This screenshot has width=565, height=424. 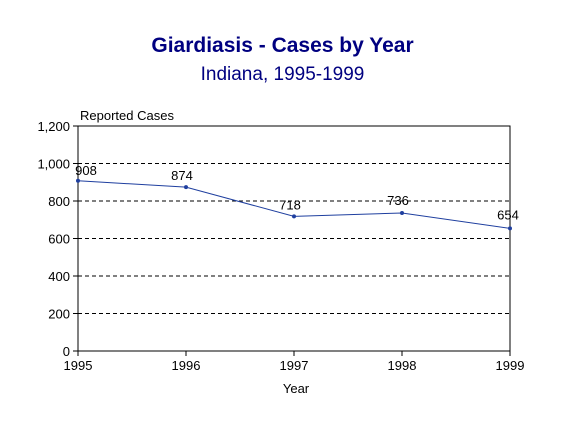 What do you see at coordinates (59, 276) in the screenshot?
I see `y-tick-label: 400` at bounding box center [59, 276].